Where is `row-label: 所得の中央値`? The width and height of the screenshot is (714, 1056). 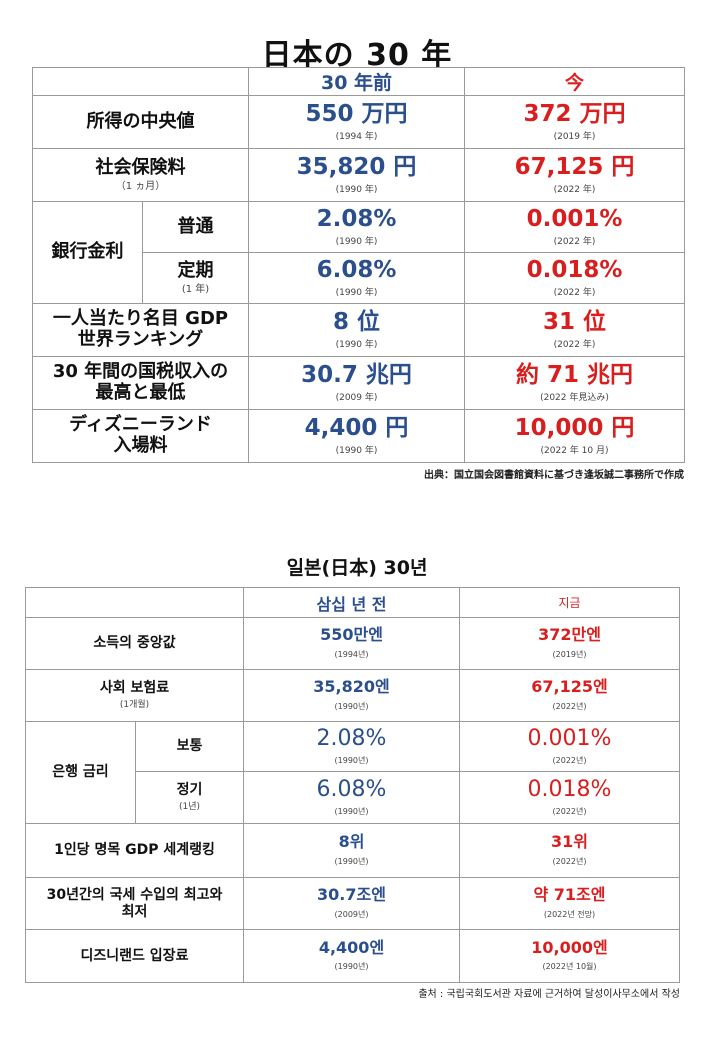 row-label: 所得の中央値 is located at coordinates (140, 122).